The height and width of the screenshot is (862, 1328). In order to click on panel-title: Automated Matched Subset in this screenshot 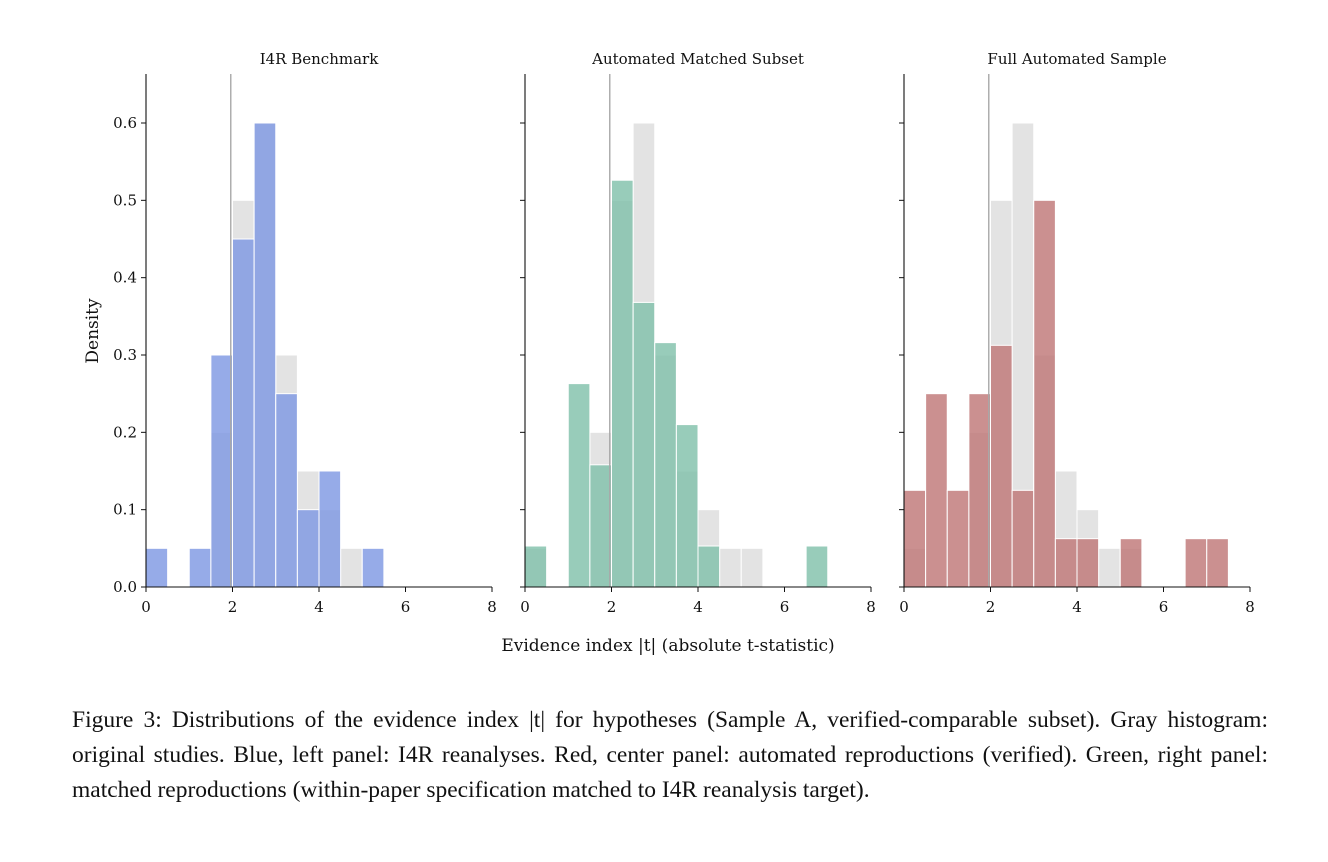, I will do `click(697, 59)`.